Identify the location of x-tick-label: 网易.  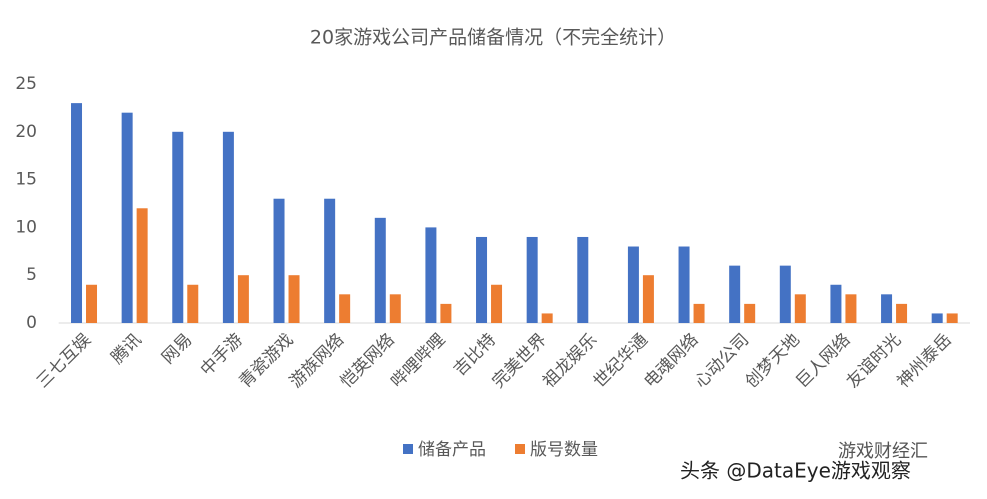
(177, 349).